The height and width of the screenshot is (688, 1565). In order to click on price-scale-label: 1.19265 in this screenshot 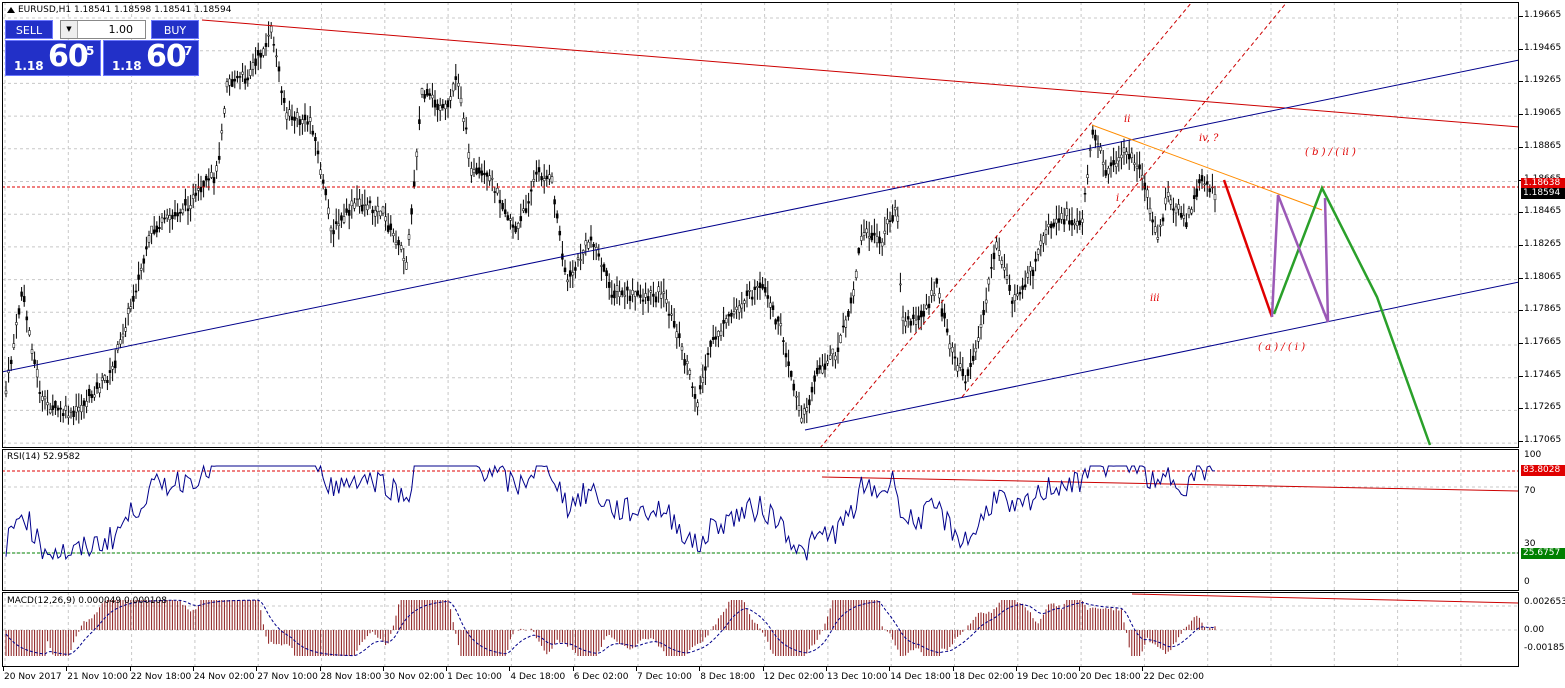, I will do `click(1543, 80)`.